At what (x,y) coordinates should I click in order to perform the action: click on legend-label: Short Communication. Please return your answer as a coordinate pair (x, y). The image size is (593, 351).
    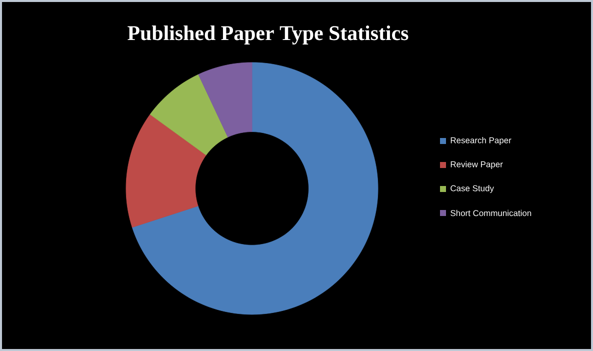
    Looking at the image, I should click on (491, 213).